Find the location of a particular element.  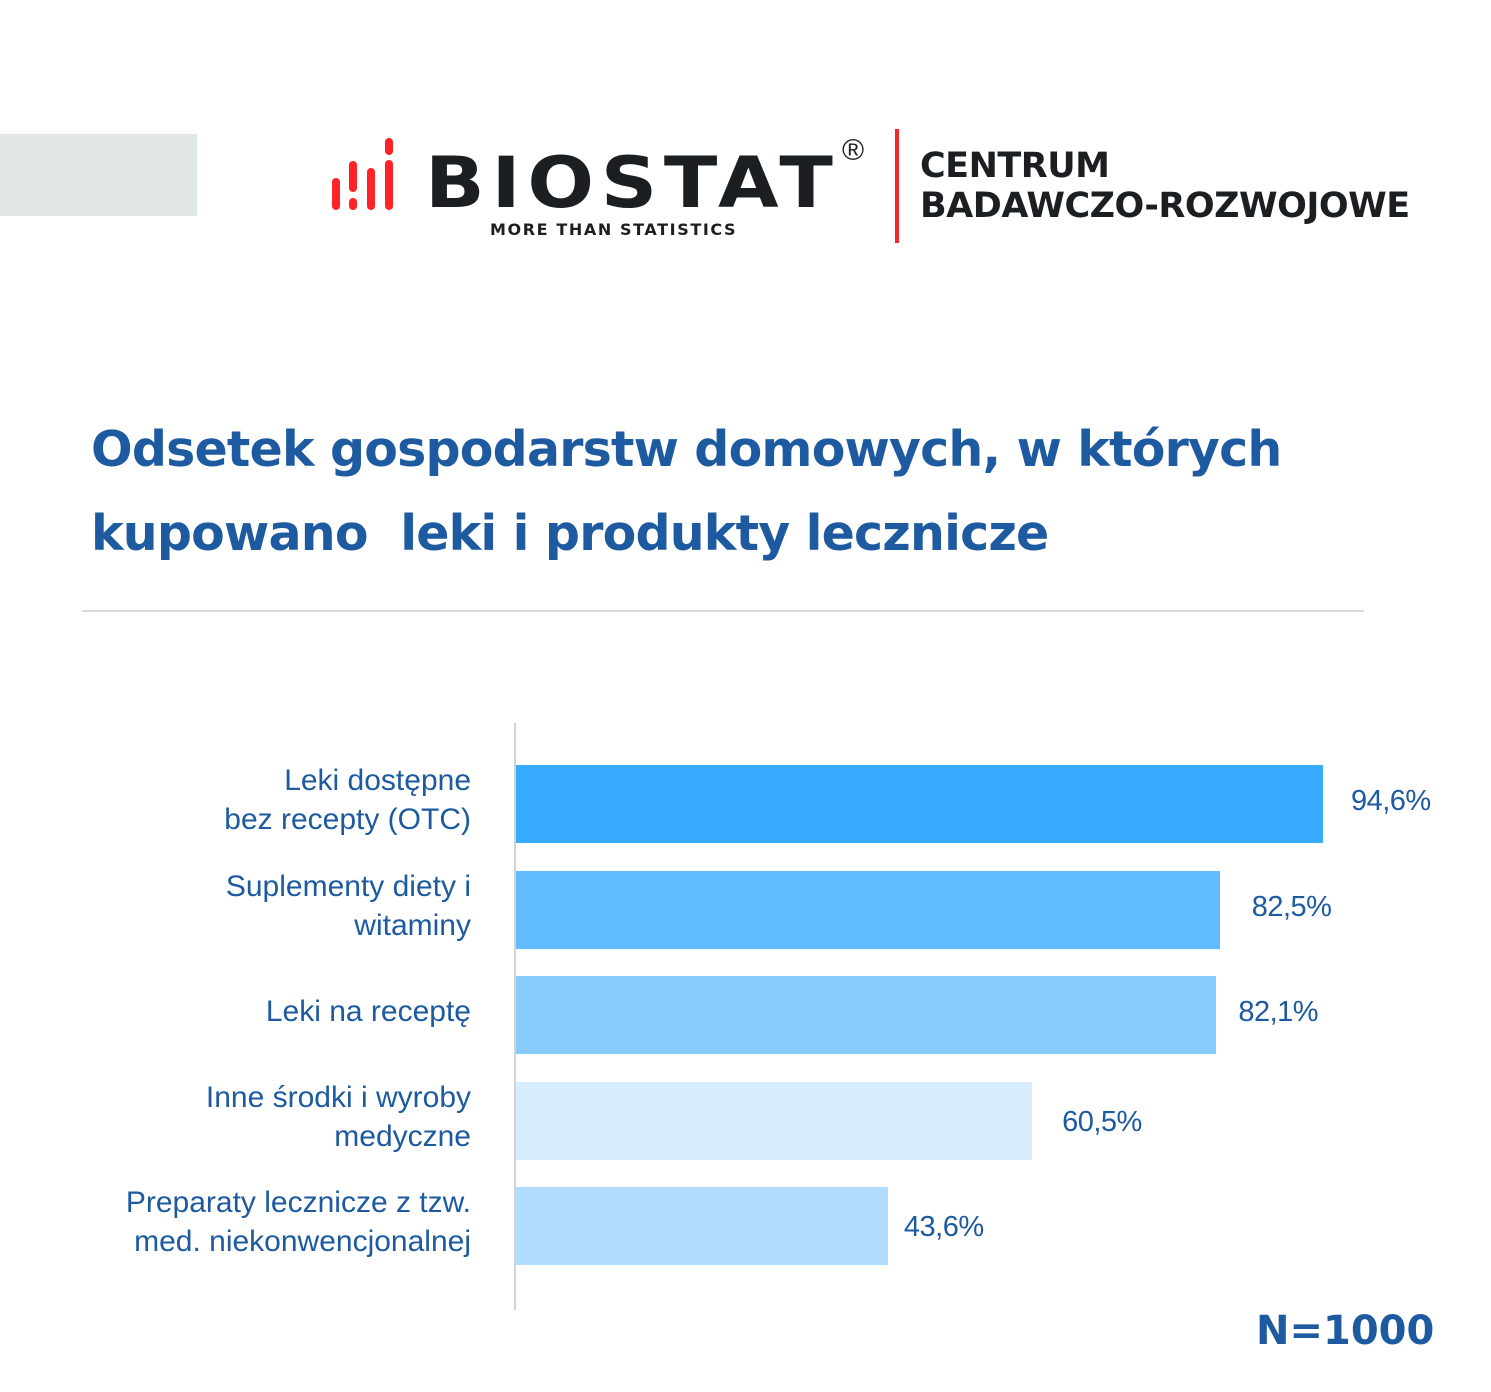

data-label: 43,6% is located at coordinates (943, 1227).